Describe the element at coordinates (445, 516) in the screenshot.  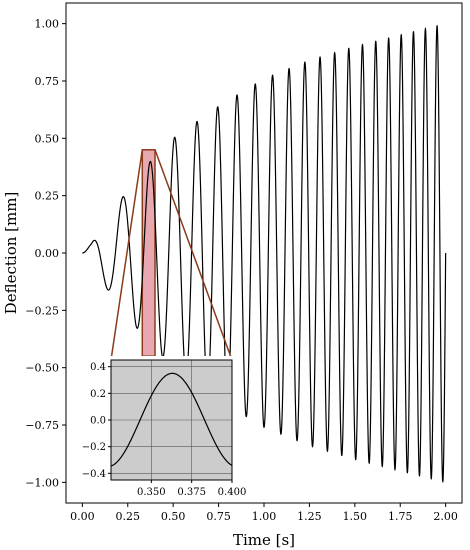
I see `x-tick-label: 2.00` at that location.